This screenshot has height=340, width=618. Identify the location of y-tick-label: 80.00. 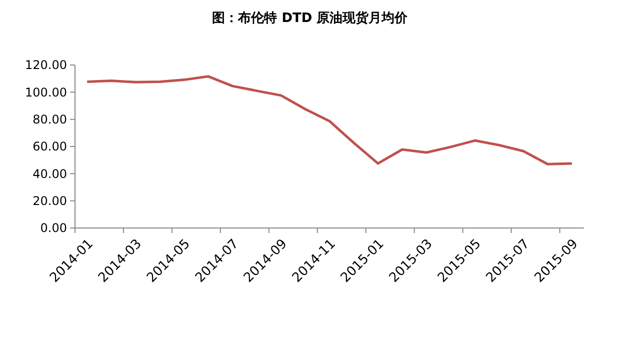
(49, 119).